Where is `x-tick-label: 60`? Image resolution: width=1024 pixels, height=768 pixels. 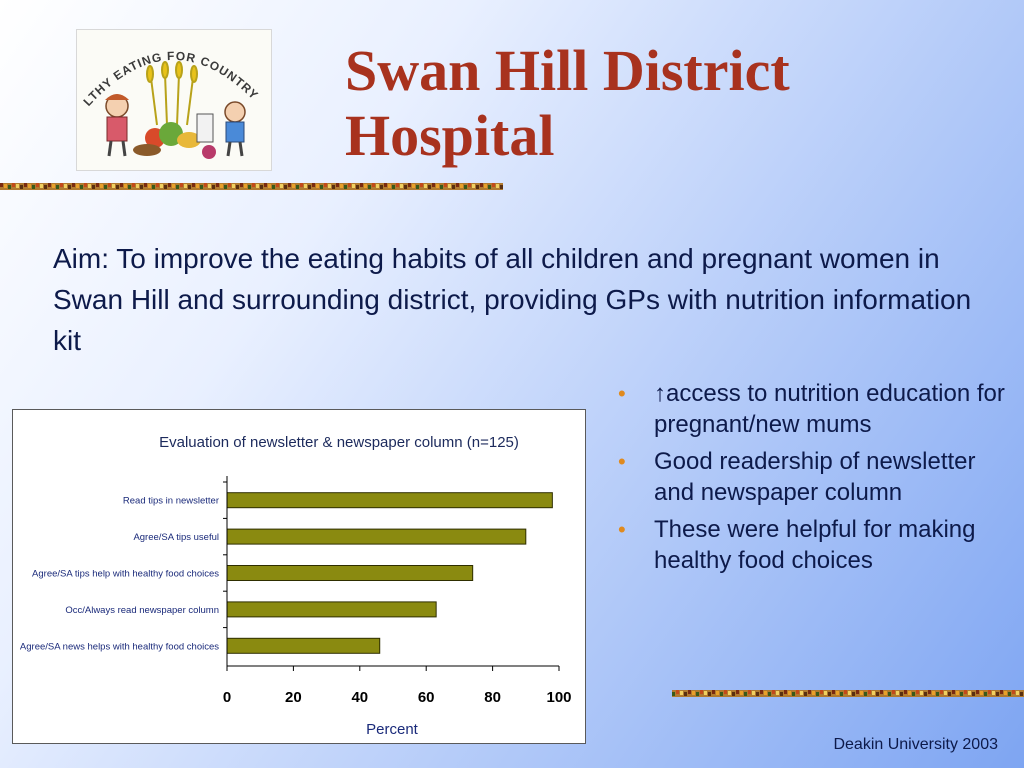
x-tick-label: 60 is located at coordinates (426, 697).